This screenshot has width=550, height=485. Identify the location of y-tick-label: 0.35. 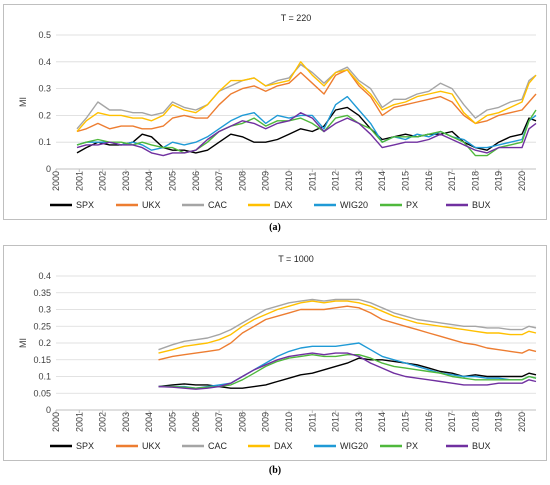
(42, 293).